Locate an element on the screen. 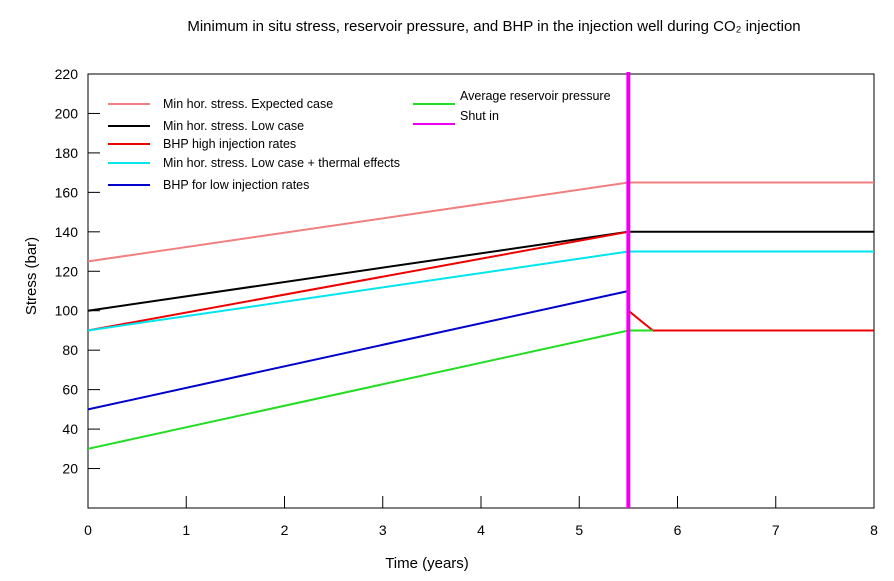 The height and width of the screenshot is (581, 894). x-tick-label-1: 1 is located at coordinates (186, 530).